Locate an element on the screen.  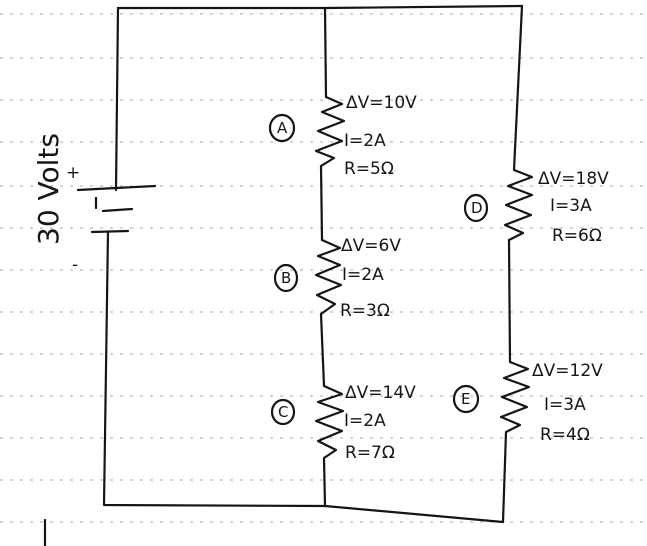
resistor-e-letter: E is located at coordinates (465, 399).